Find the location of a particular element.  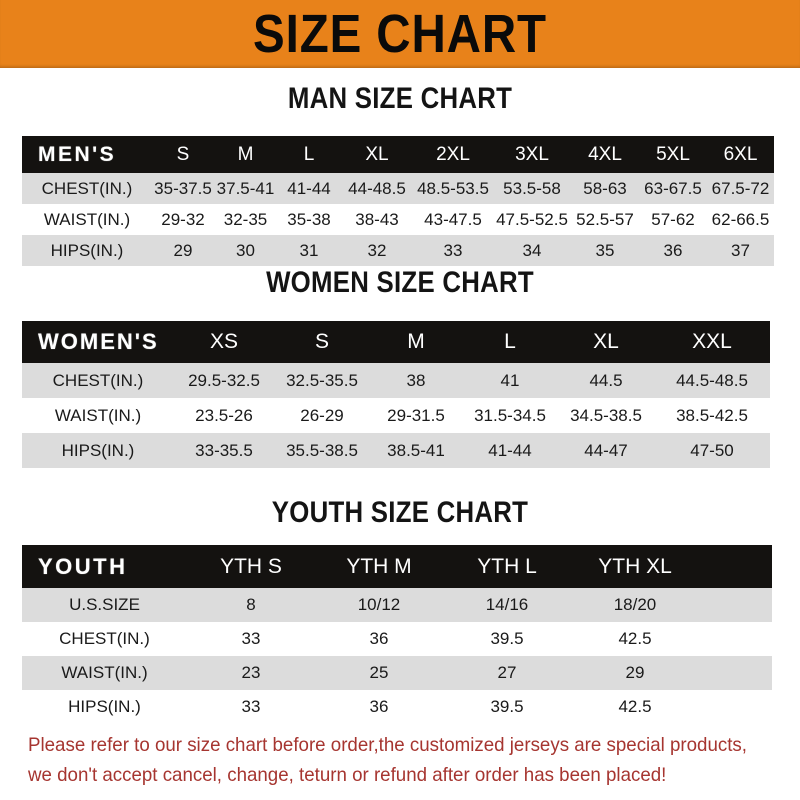

man-cell-value: 30 is located at coordinates (245, 250).